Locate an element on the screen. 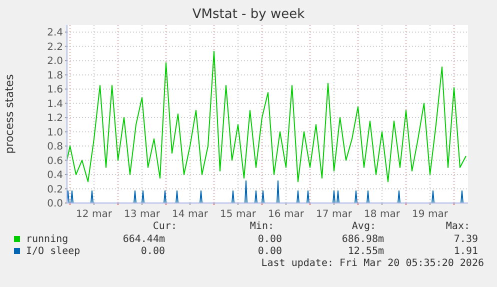 This screenshot has height=287, width=497. x-tick-label: 19 mar is located at coordinates (430, 214).